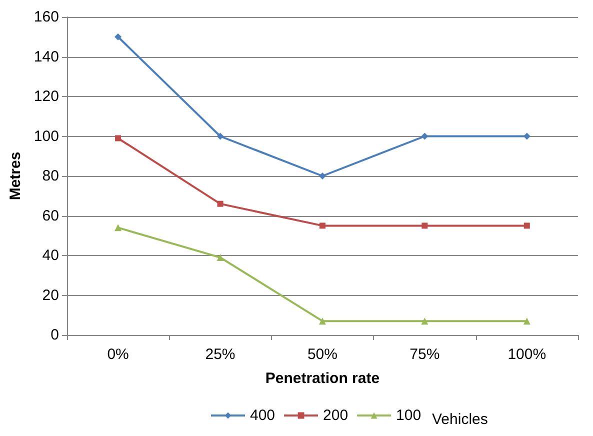  I want to click on x-tick-label: 75%, so click(425, 354).